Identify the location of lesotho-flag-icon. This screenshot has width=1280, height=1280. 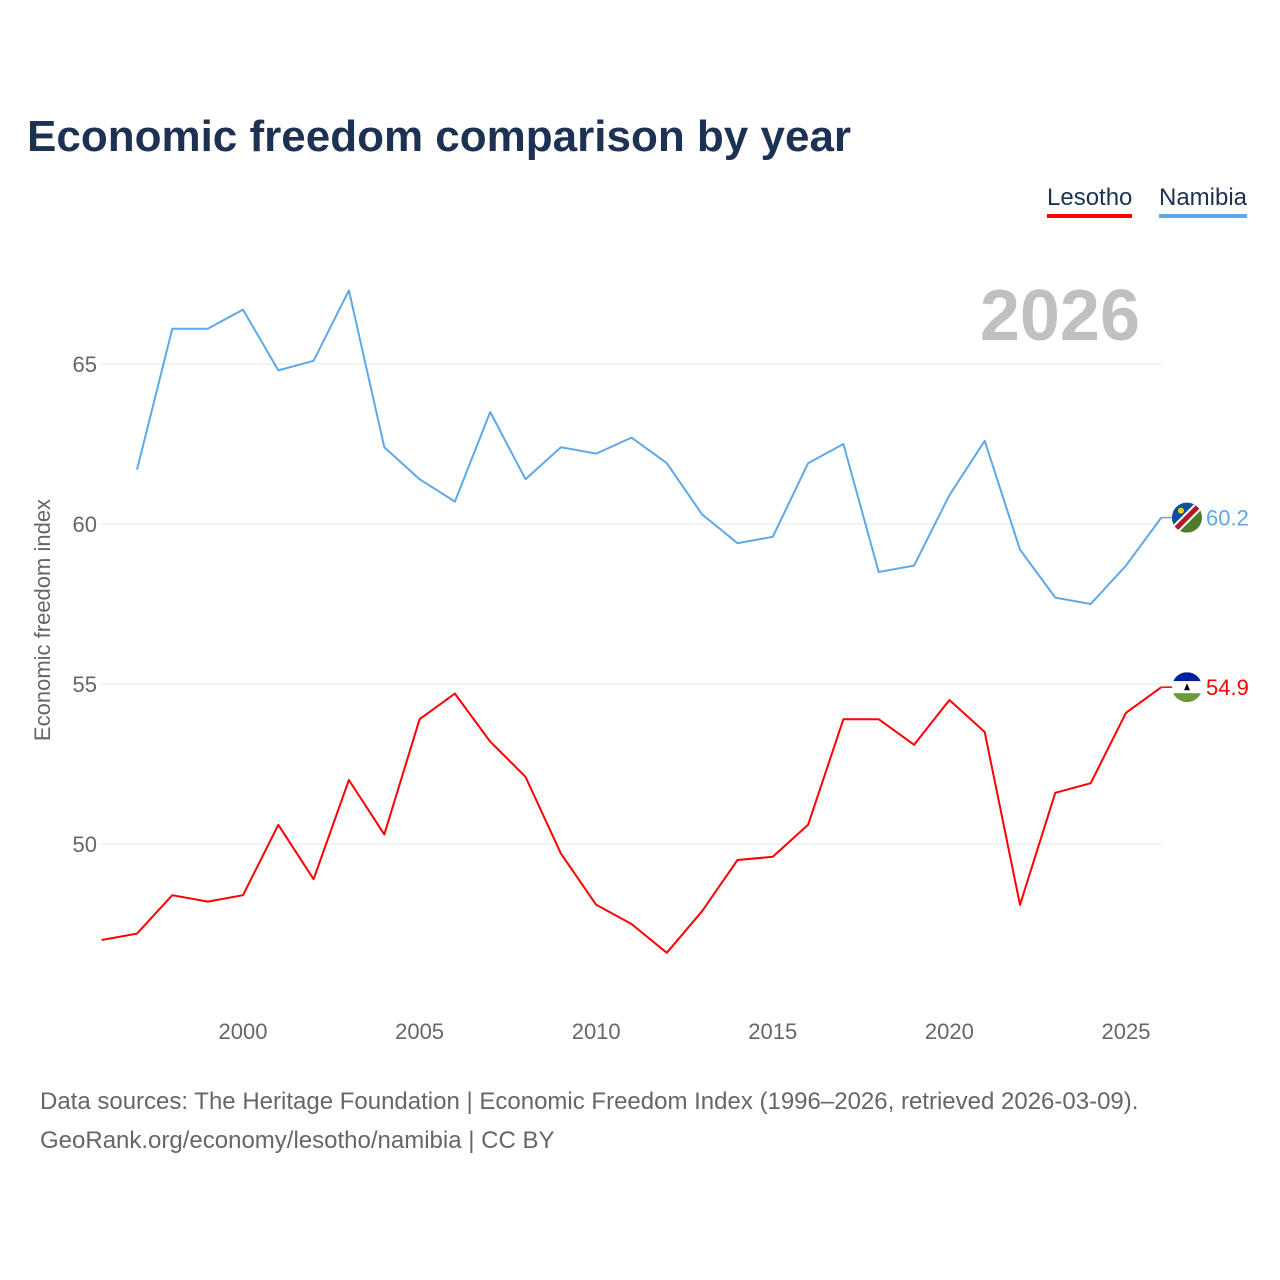
(1187, 687).